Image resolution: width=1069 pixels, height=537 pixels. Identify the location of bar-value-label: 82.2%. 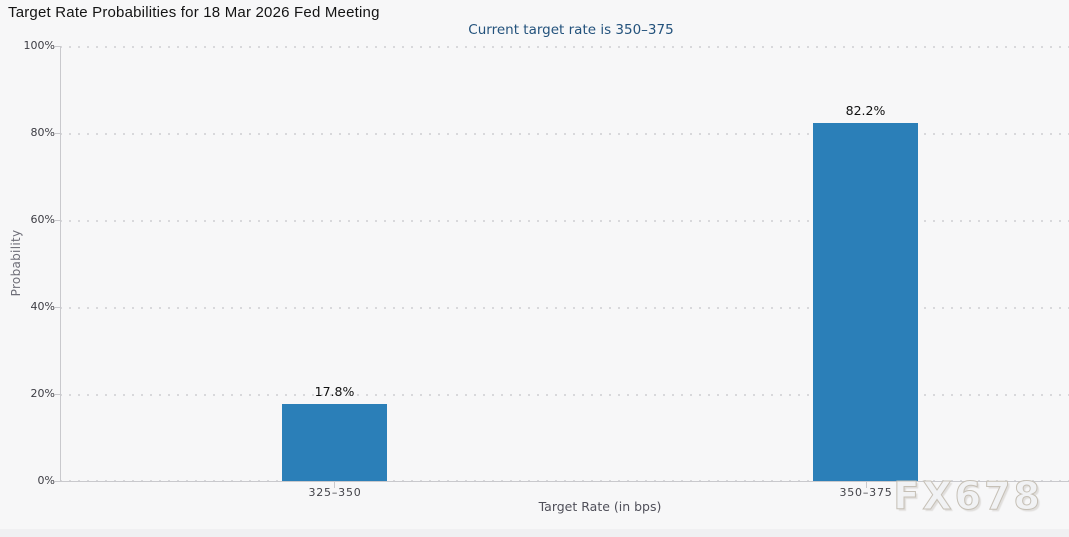
(865, 111).